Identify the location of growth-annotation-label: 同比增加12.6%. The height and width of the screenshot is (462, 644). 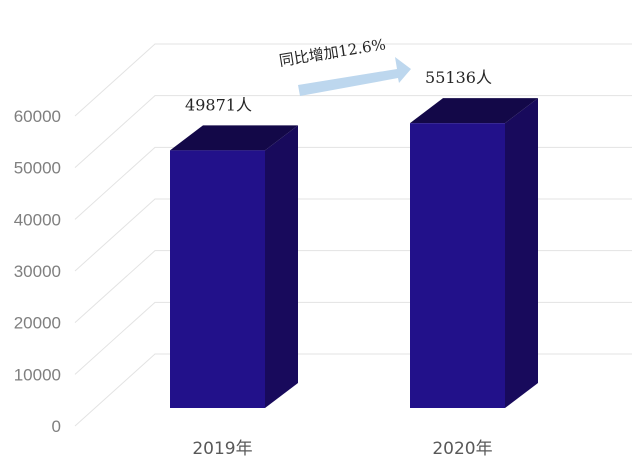
(332, 52).